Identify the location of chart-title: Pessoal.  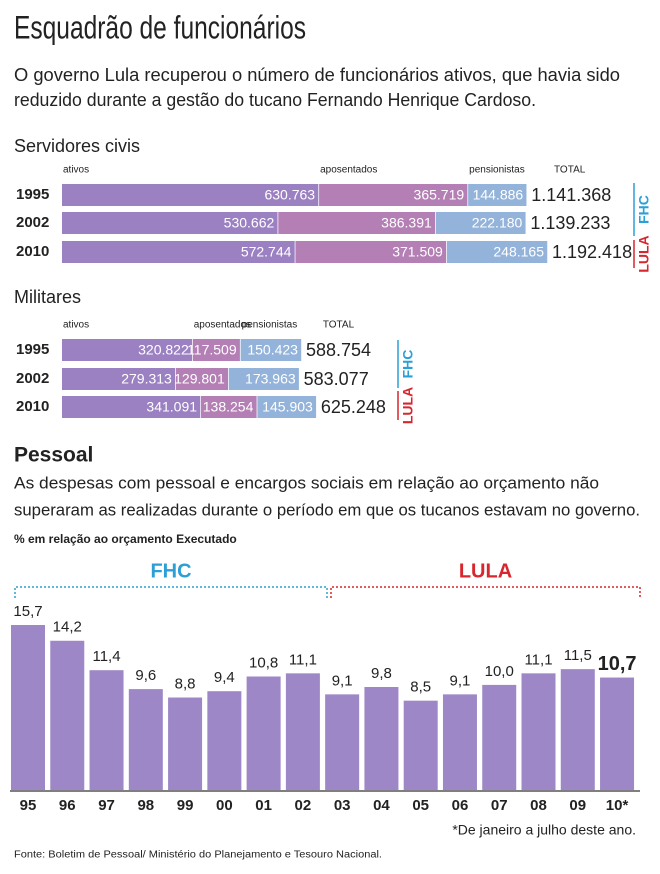
(53, 455).